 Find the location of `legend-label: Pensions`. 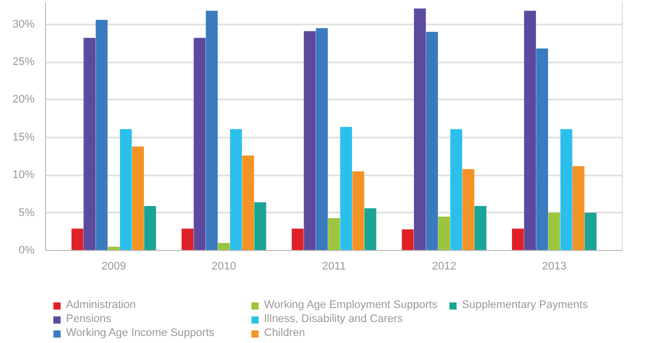

legend-label: Pensions is located at coordinates (89, 319).